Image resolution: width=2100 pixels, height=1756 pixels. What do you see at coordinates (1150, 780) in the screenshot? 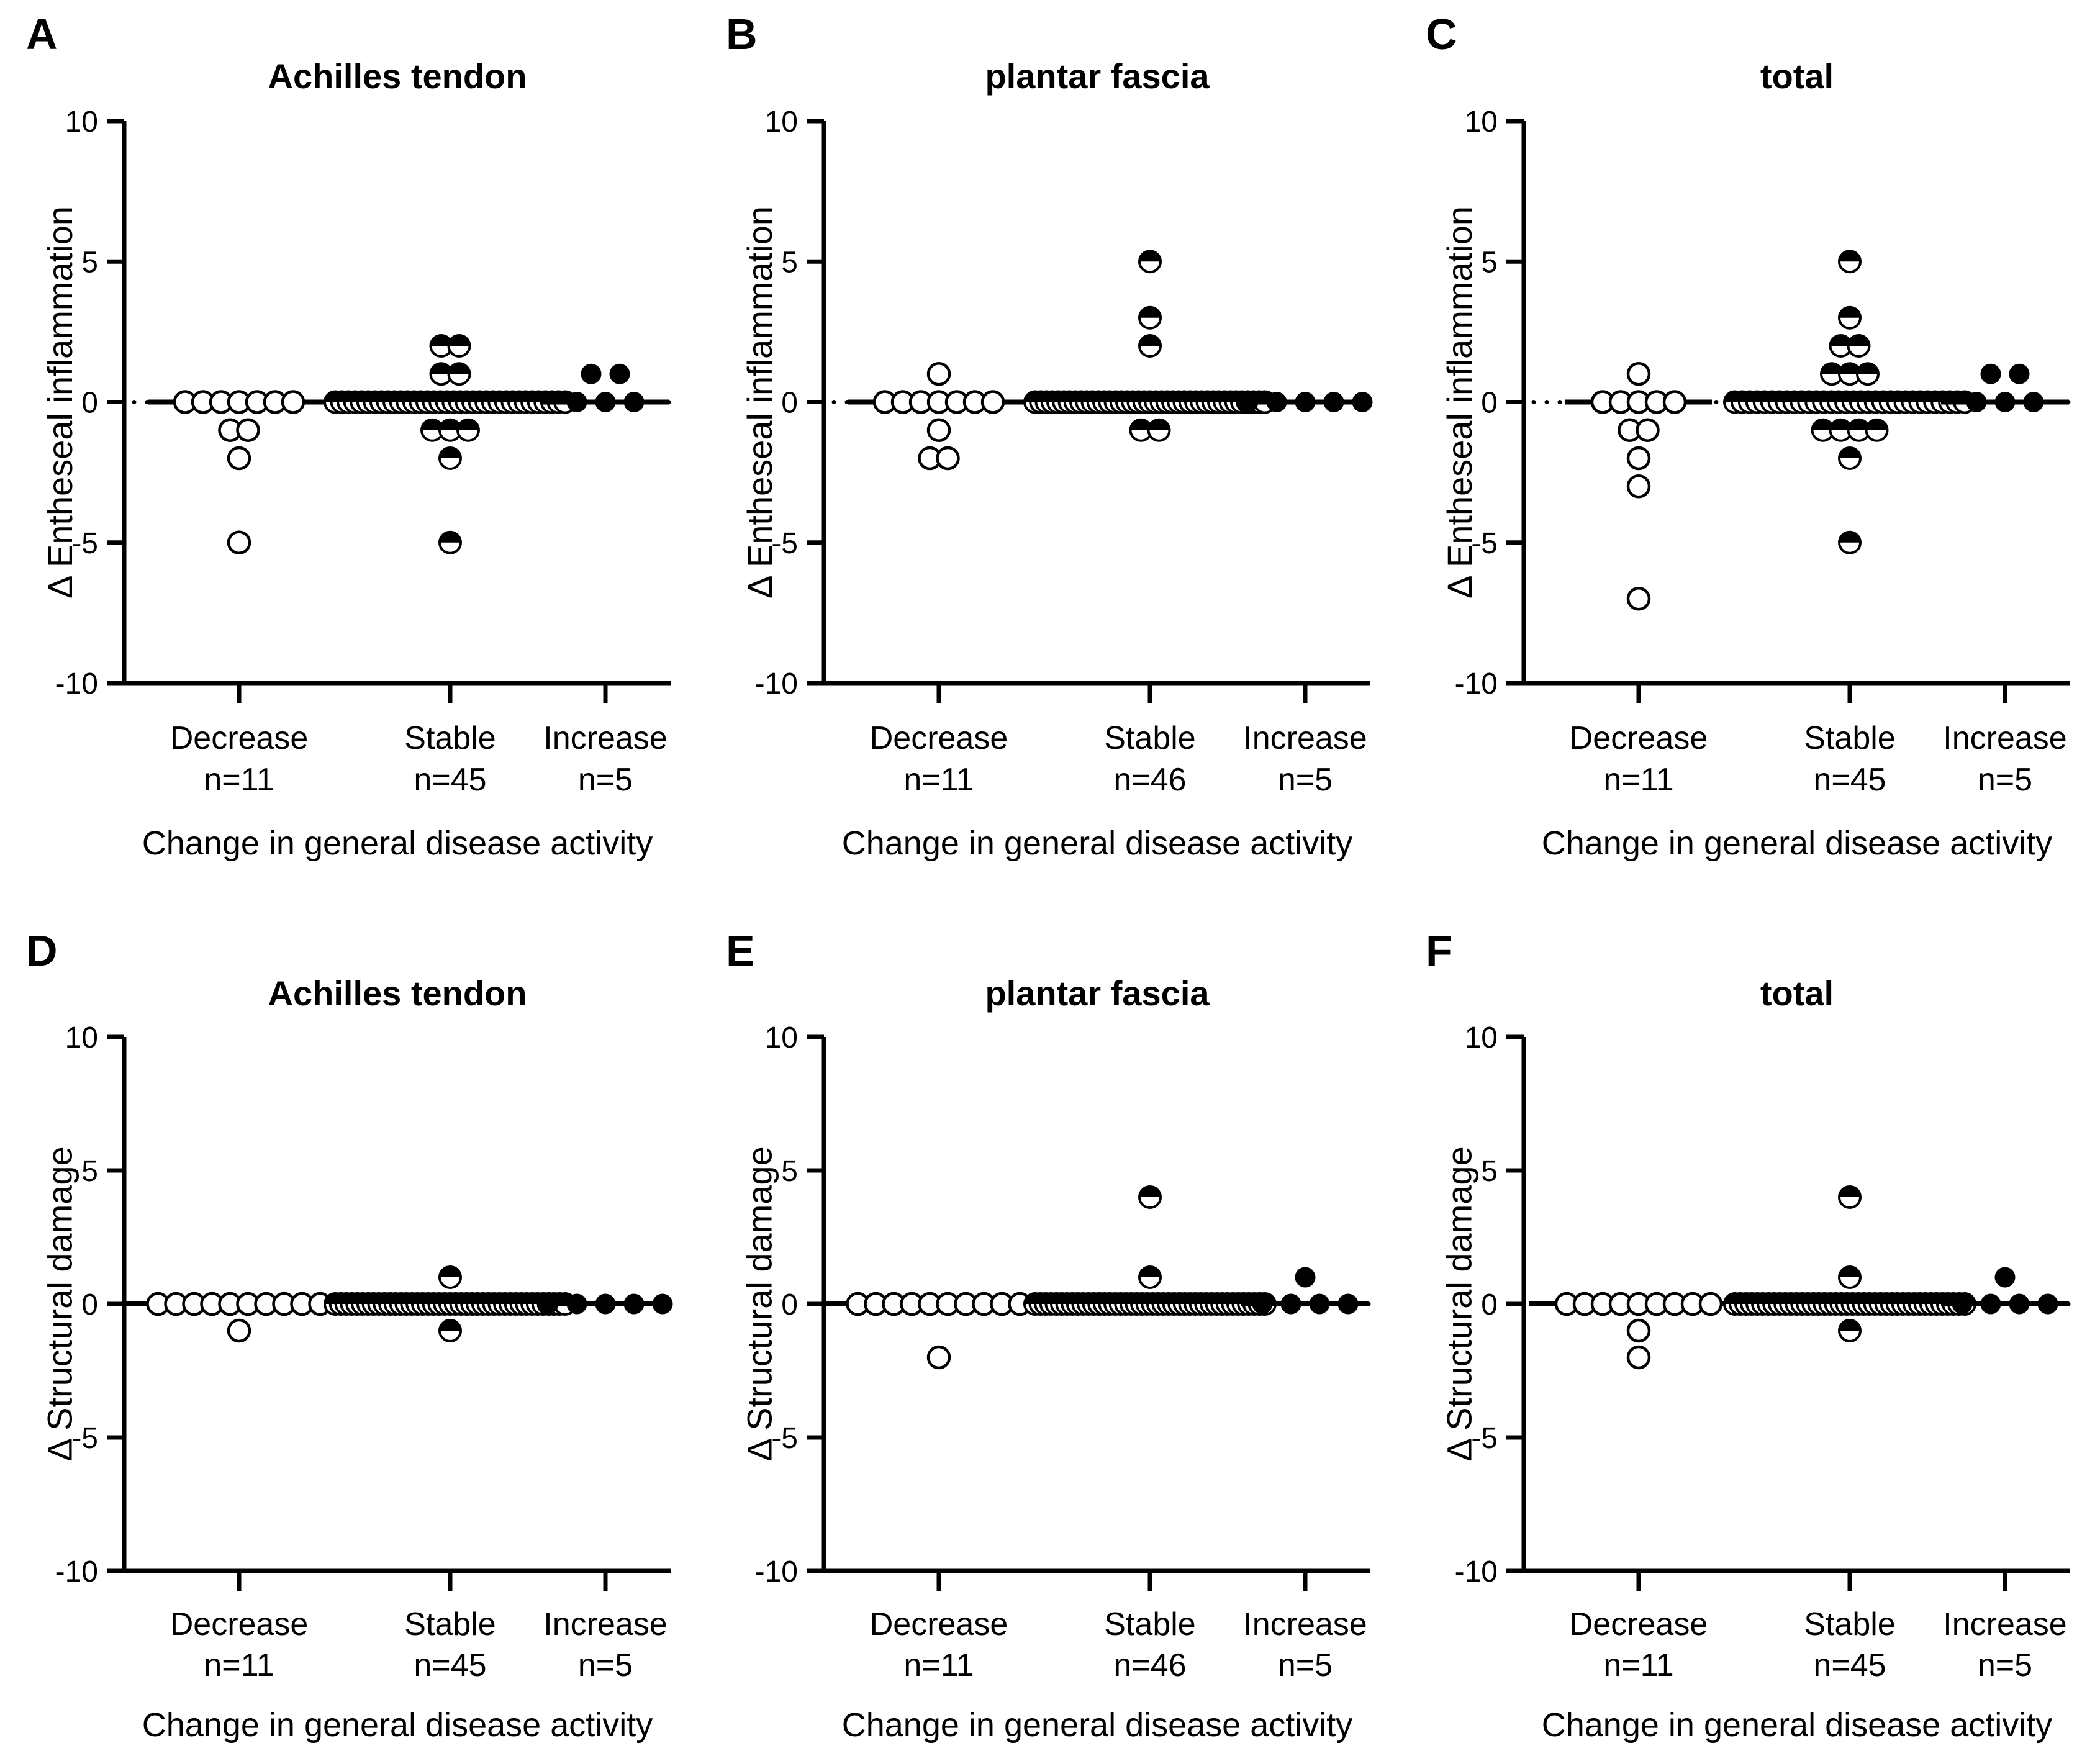
I see `x-category-count: n=46` at bounding box center [1150, 780].